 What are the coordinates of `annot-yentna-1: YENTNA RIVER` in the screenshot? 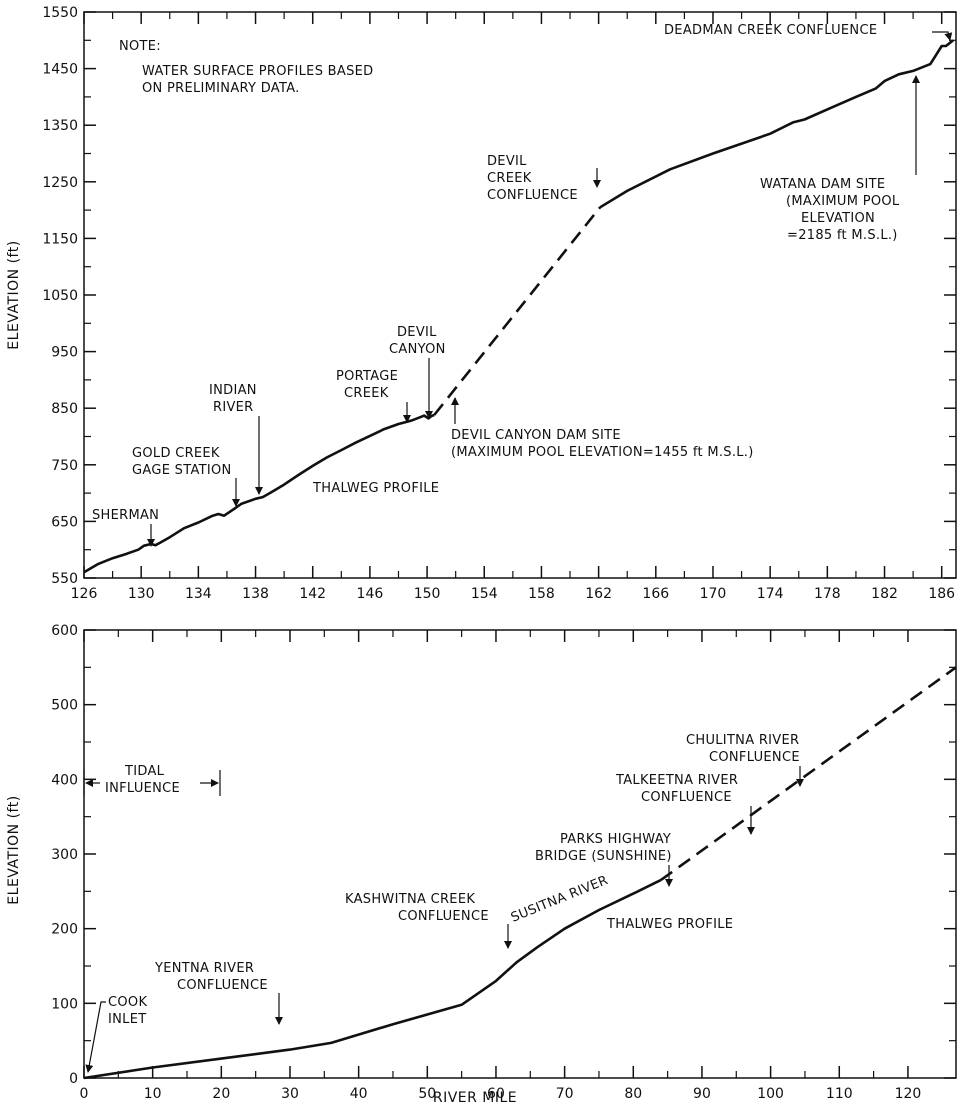 It's located at (204, 968).